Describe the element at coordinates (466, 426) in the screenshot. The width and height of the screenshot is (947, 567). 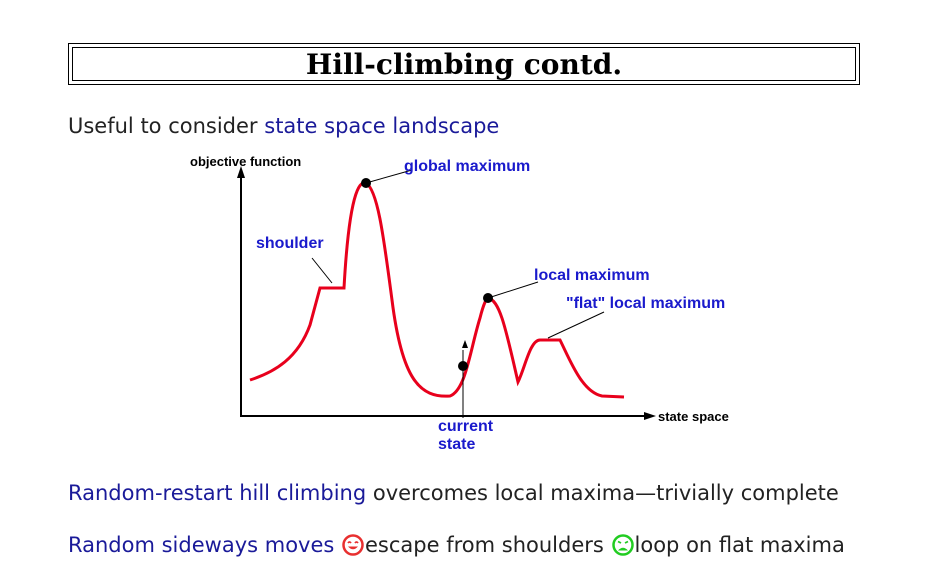
I see `current-state-label-line1: current` at that location.